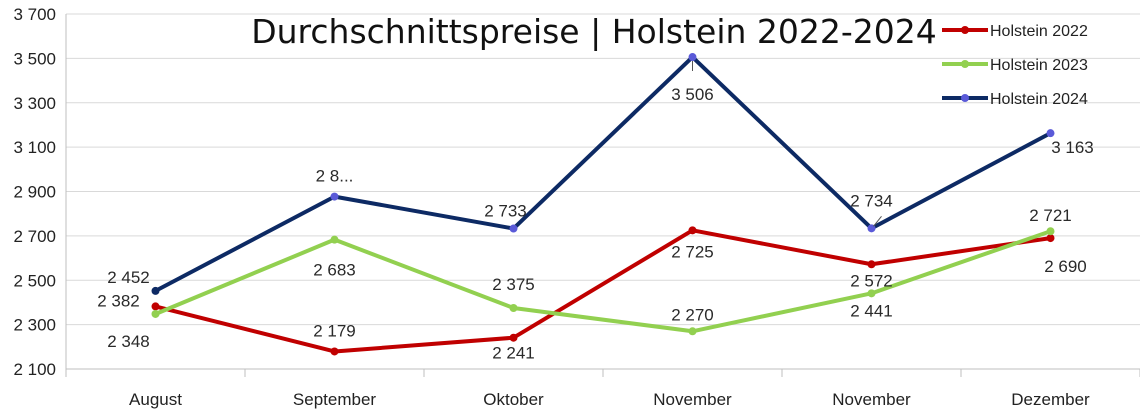 The image size is (1140, 415). I want to click on legend-label: Holstein 2024, so click(1039, 99).